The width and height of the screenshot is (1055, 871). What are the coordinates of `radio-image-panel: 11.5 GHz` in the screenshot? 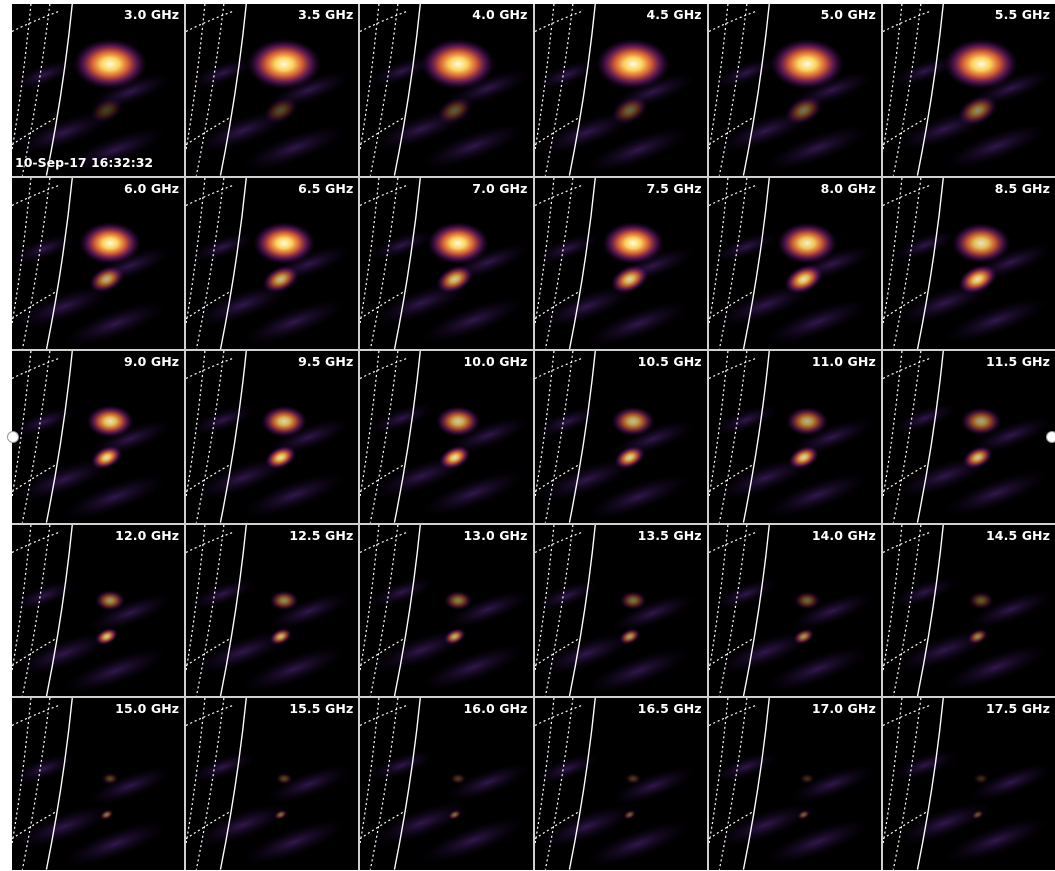 It's located at (968, 437).